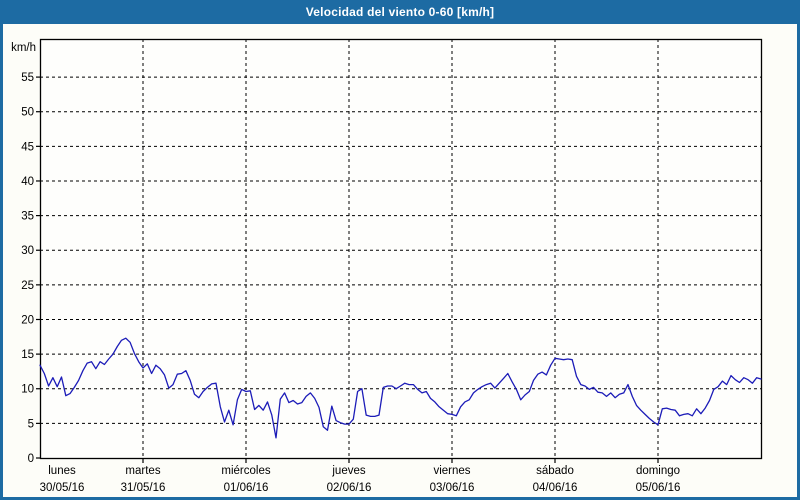  Describe the element at coordinates (27, 113) in the screenshot. I see `y-tick-label: 50` at that location.